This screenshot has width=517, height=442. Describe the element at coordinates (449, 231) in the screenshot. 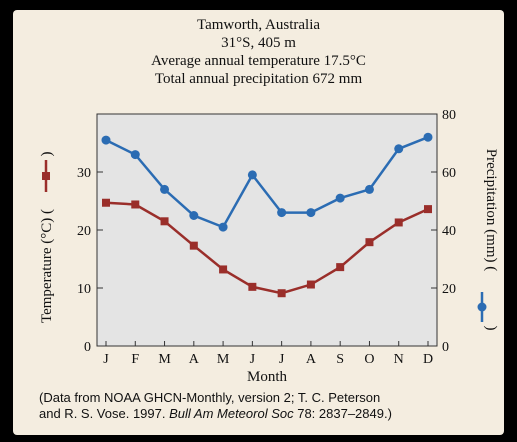

I see `right-axis-tick-label: 40` at that location.